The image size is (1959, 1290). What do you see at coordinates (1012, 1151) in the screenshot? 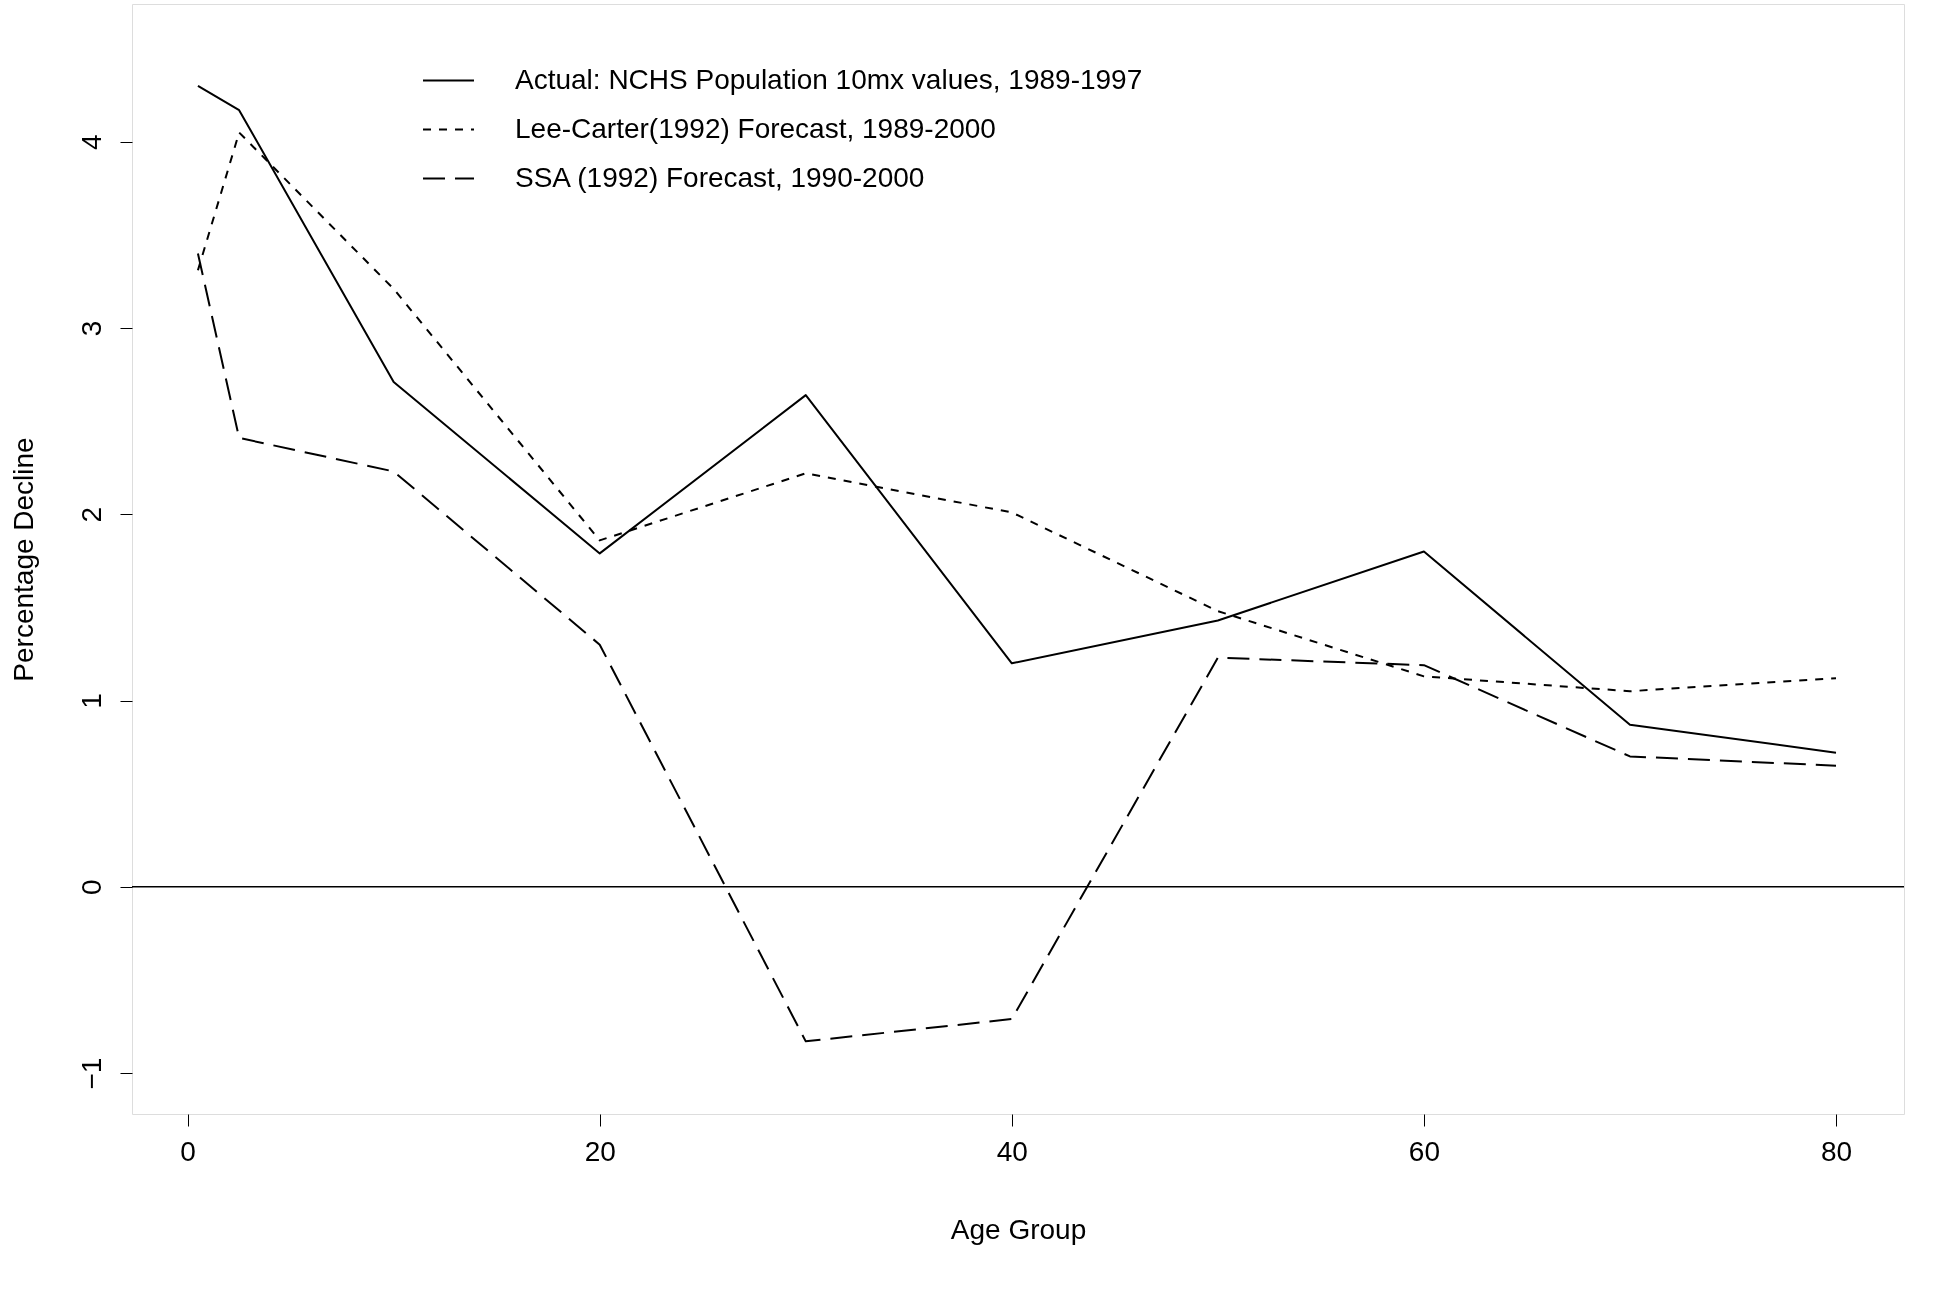
I see `x-tick-label: 40` at bounding box center [1012, 1151].